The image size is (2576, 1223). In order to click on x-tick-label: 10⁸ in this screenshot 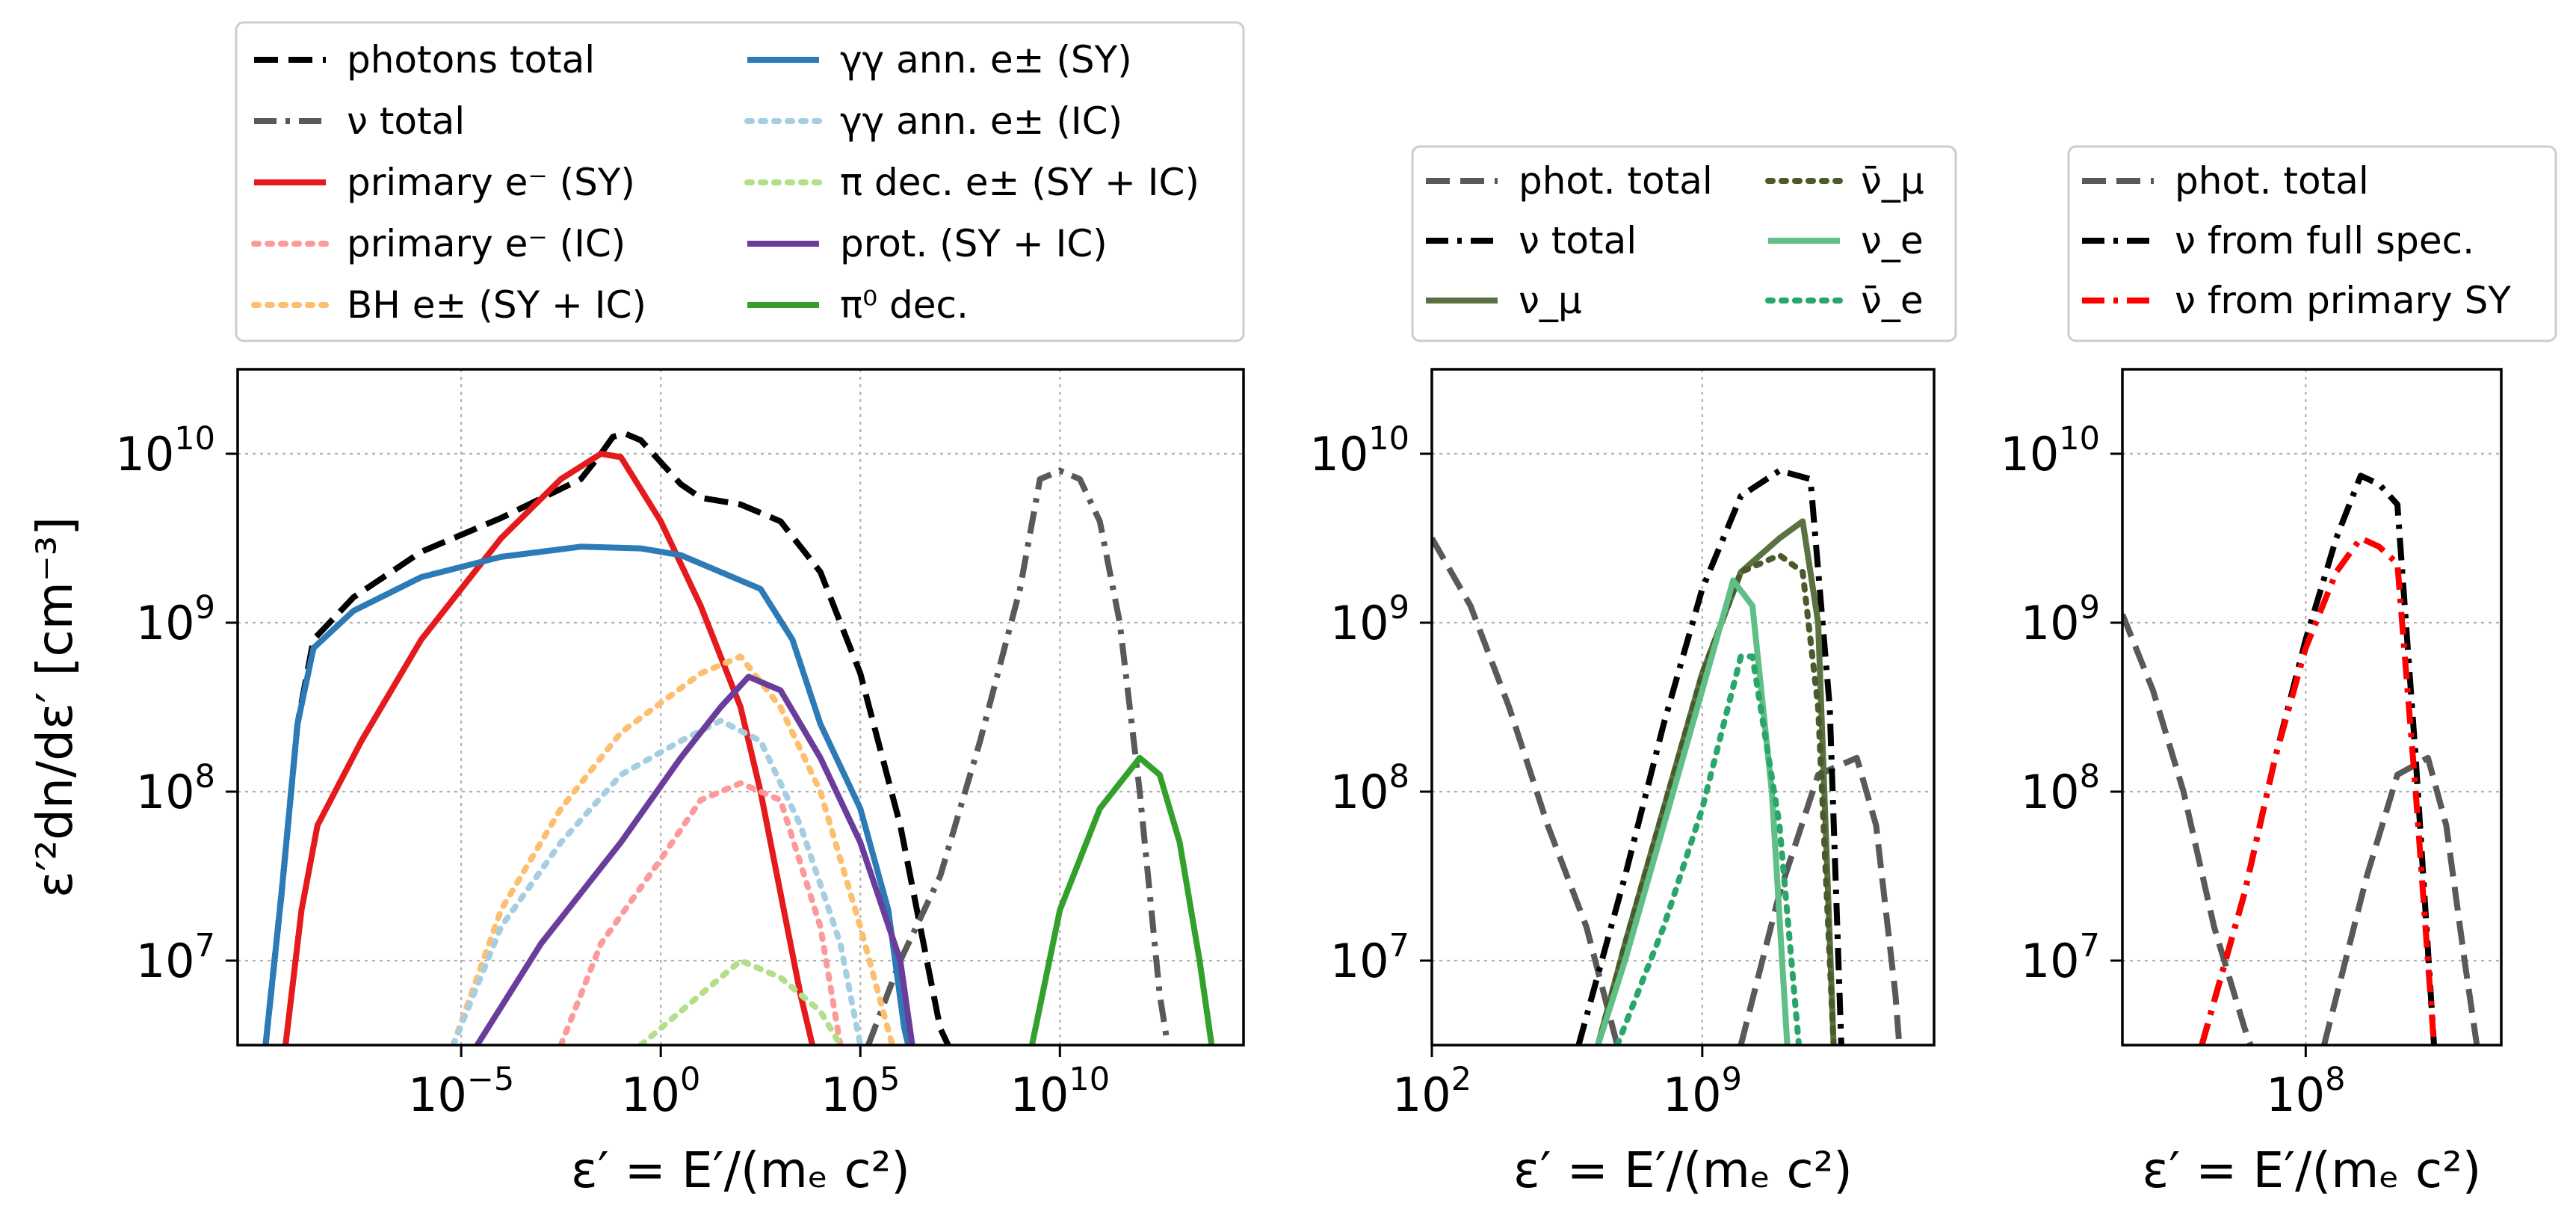, I will do `click(2305, 1091)`.